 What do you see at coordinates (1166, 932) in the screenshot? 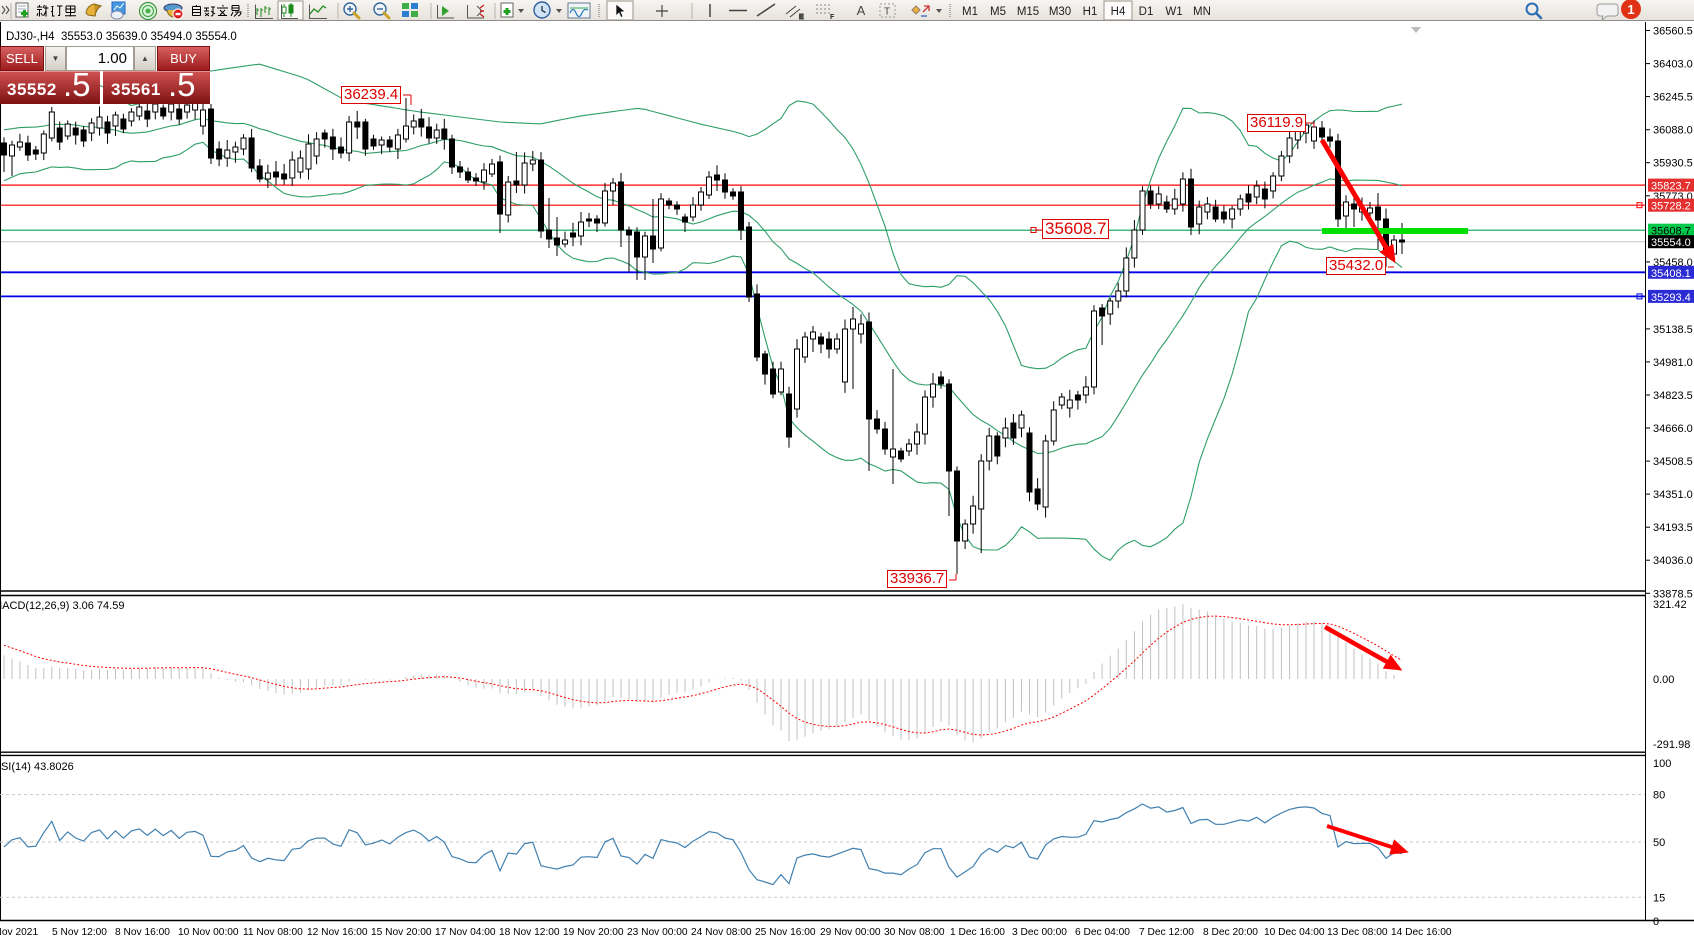
I see `svg-text: 7 Dec 12:00` at bounding box center [1166, 932].